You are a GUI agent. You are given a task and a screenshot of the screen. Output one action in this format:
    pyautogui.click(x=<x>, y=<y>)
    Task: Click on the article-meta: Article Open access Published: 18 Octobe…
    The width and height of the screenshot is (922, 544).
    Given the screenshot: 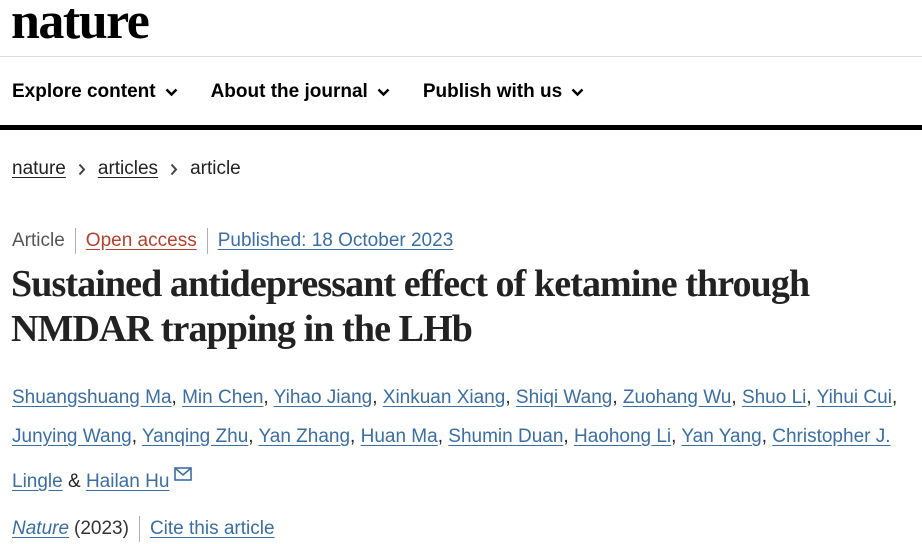 What is the action you would take?
    pyautogui.click(x=232, y=241)
    